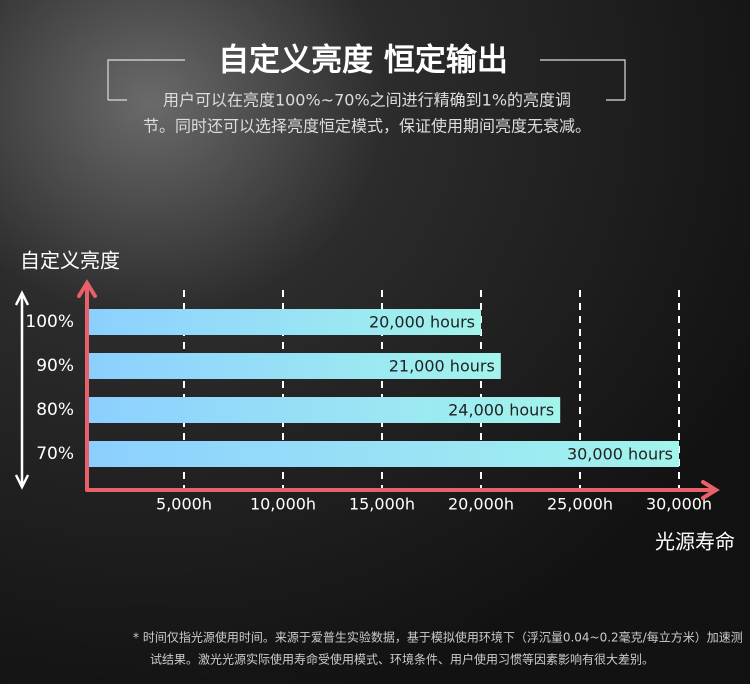 The image size is (750, 684). Describe the element at coordinates (55, 454) in the screenshot. I see `y-tick-label: 70%` at that location.